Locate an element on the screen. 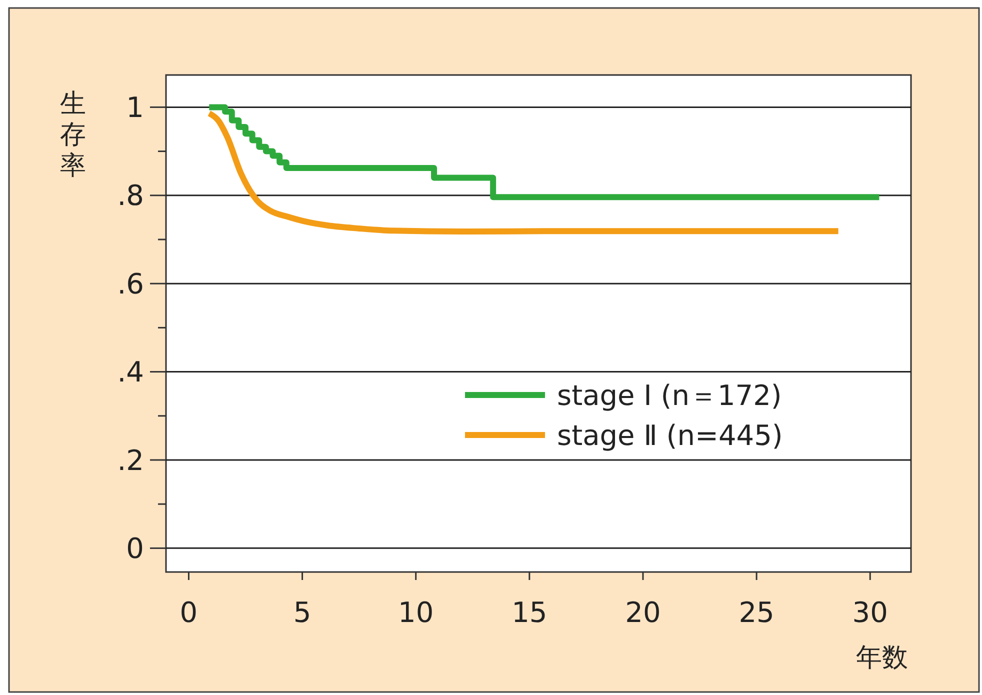 Image resolution: width=982 pixels, height=695 pixels. x-tick-label: 0 is located at coordinates (189, 612).